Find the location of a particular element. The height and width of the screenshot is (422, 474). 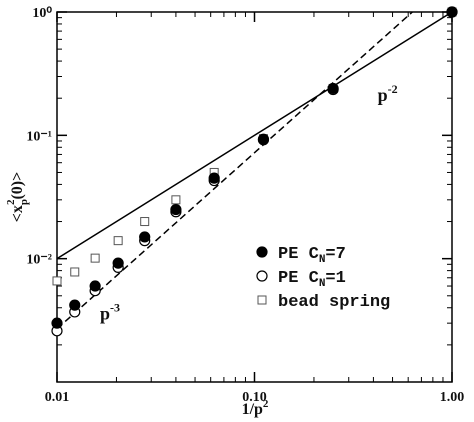

x-label-base: 1/p is located at coordinates (252, 409).